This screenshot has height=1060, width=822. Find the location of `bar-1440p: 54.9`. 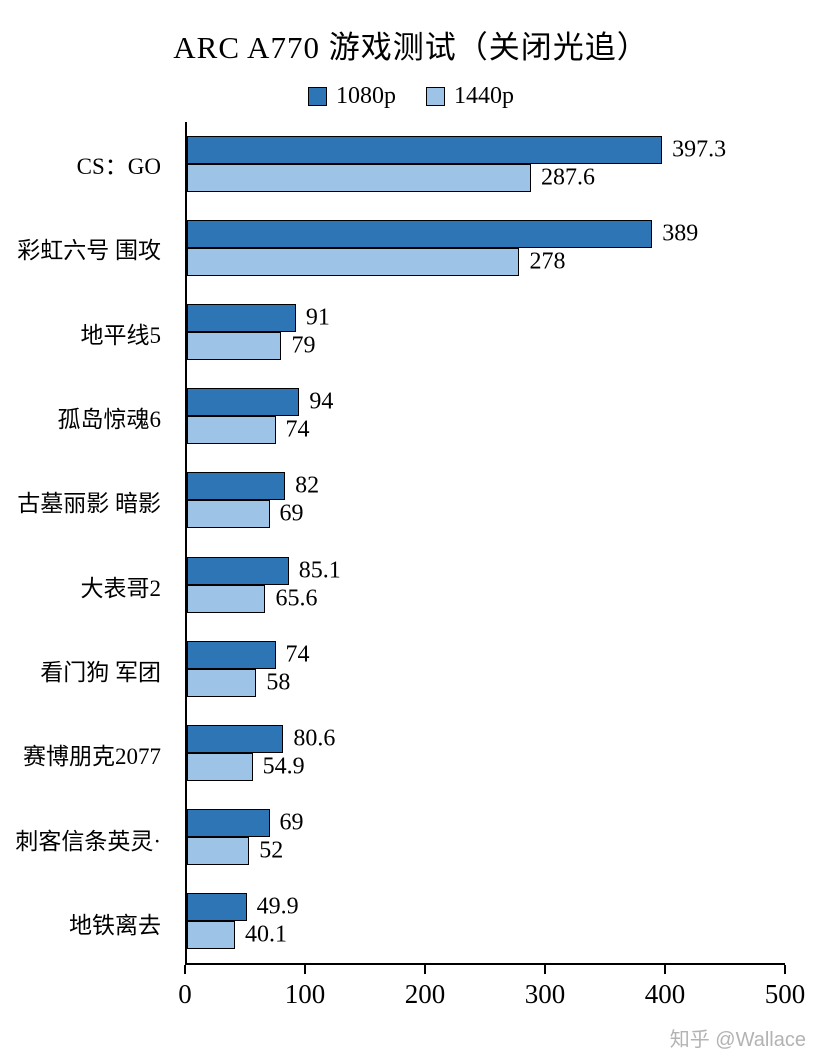

bar-1440p: 54.9 is located at coordinates (246, 766).